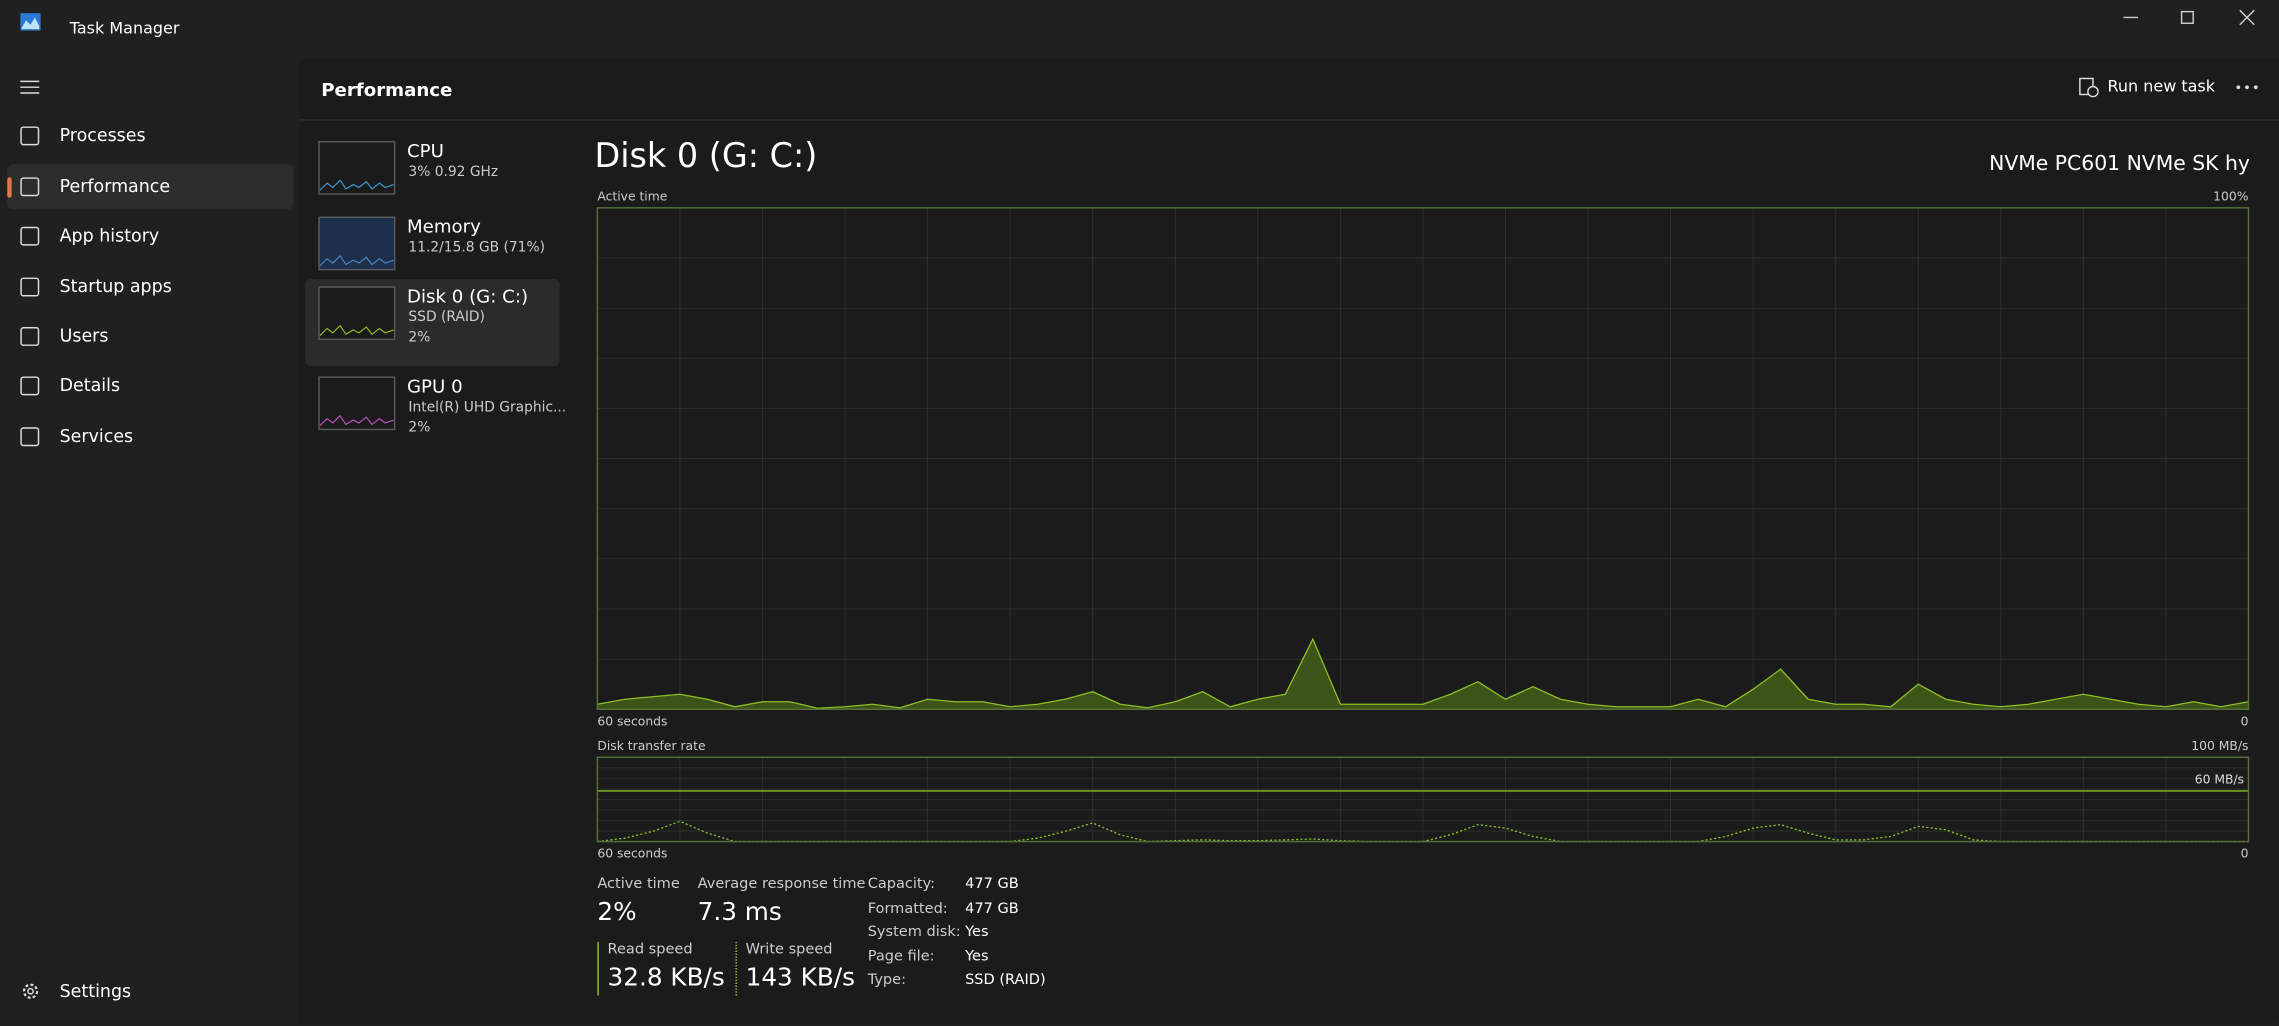 The image size is (2279, 1026). Describe the element at coordinates (901, 884) in the screenshot. I see `property-label: Capacity:` at that location.